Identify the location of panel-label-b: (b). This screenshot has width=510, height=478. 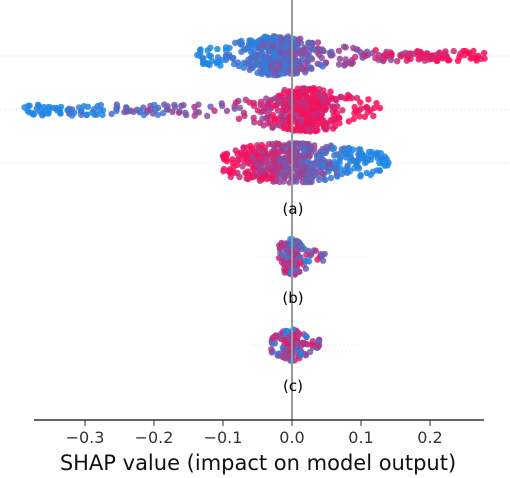
(292, 298).